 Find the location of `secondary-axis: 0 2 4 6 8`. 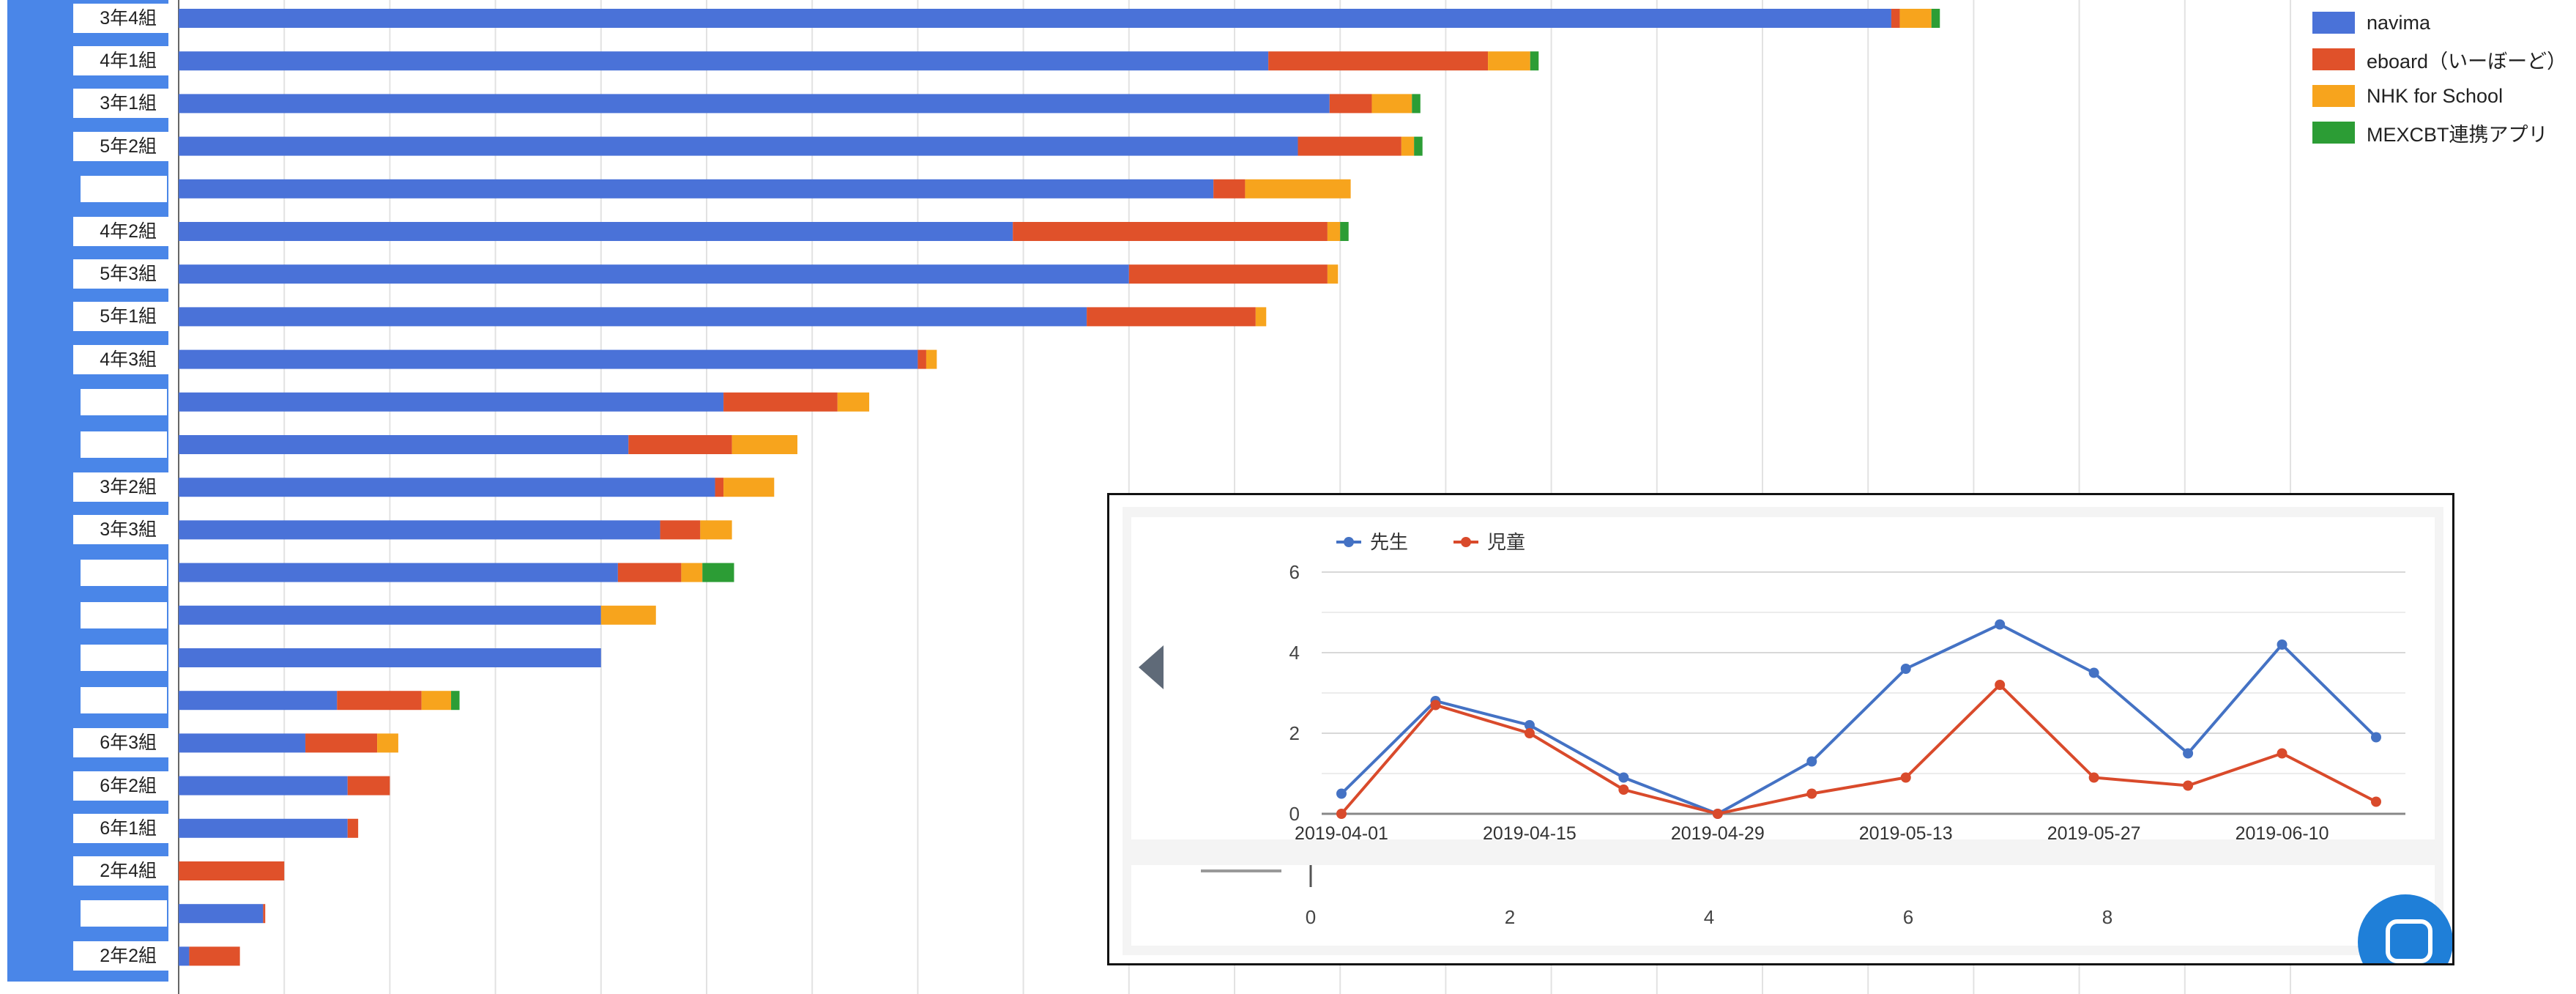

secondary-axis: 0 2 4 6 8 is located at coordinates (1656, 896).